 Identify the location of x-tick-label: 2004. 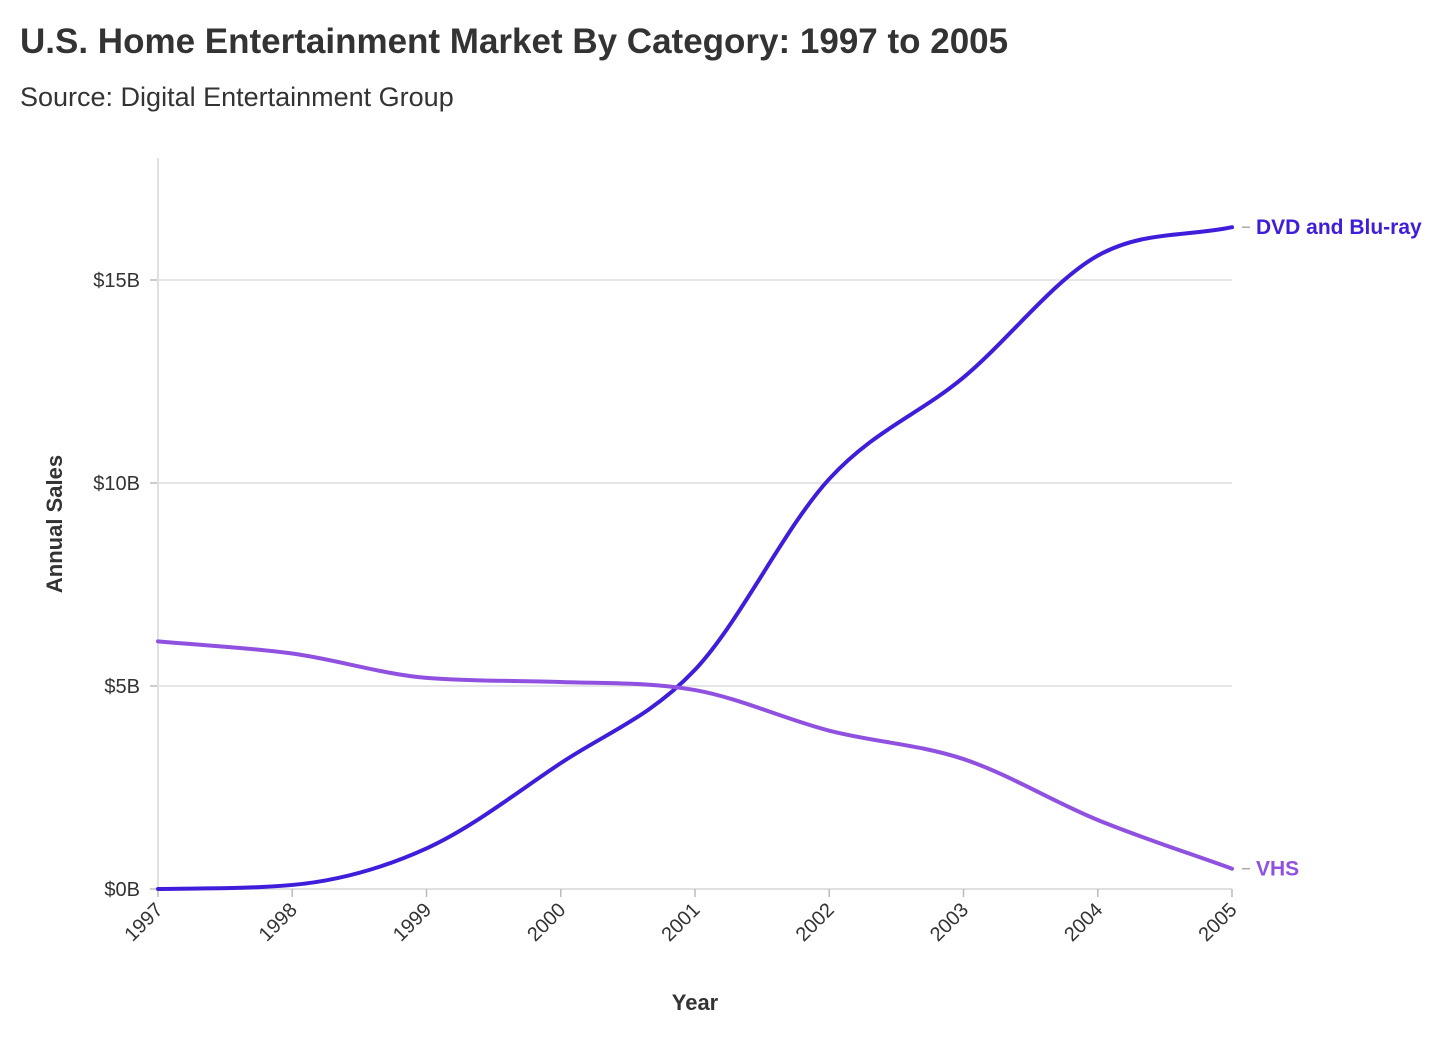
(1083, 922).